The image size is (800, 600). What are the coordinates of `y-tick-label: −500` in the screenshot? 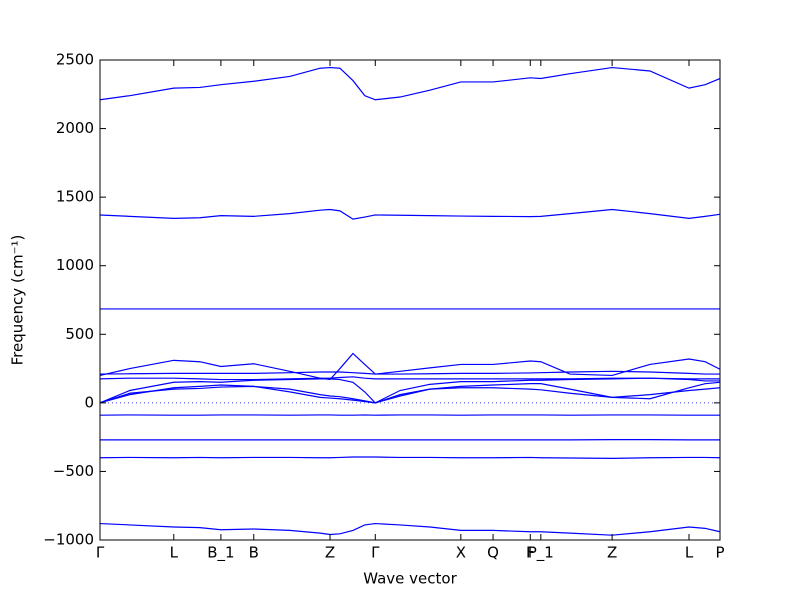 It's located at (73, 471).